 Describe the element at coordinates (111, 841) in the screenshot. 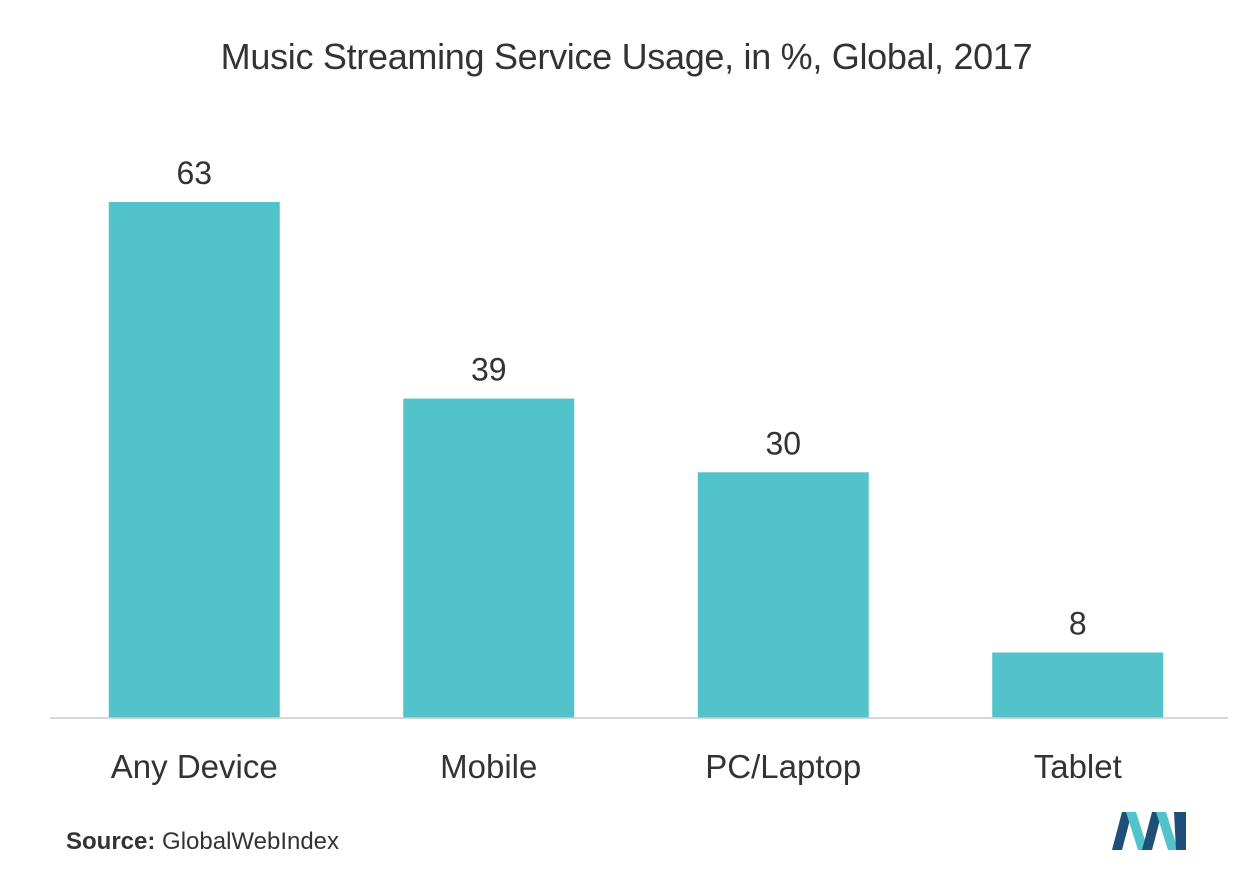

I see `source-label: Source:` at that location.